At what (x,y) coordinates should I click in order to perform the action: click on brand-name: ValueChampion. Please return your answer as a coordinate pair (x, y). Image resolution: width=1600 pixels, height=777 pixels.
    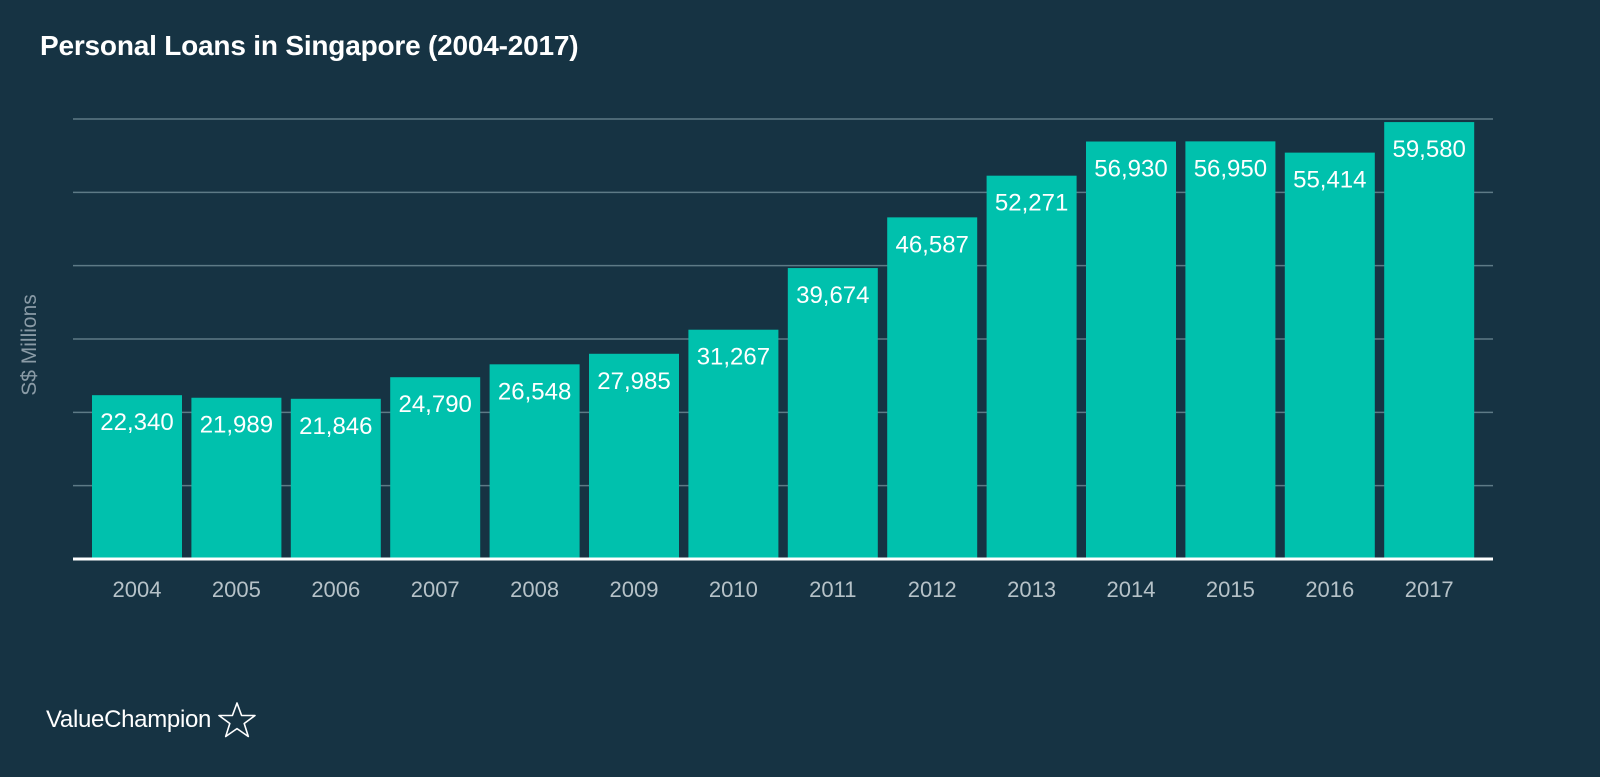
    Looking at the image, I should click on (129, 719).